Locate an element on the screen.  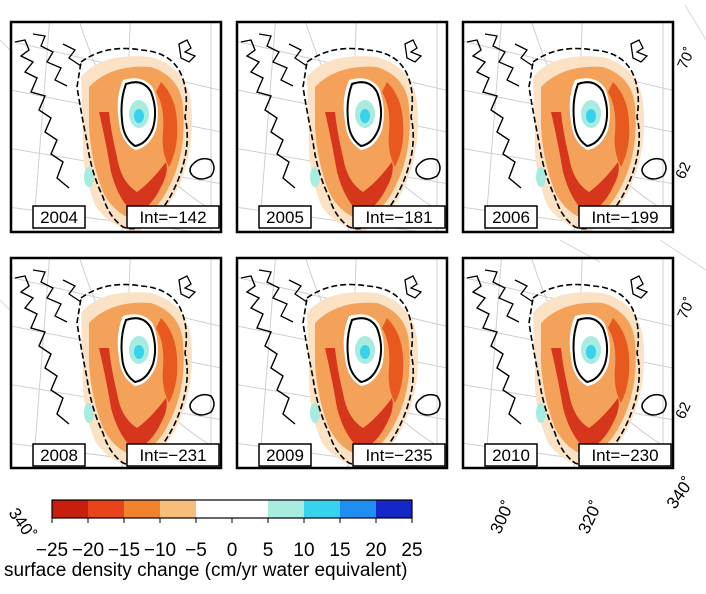
colorbar-ticks: −25 −20 −15 −10 −5 0 5 10 15 20 25 is located at coordinates (229, 539).